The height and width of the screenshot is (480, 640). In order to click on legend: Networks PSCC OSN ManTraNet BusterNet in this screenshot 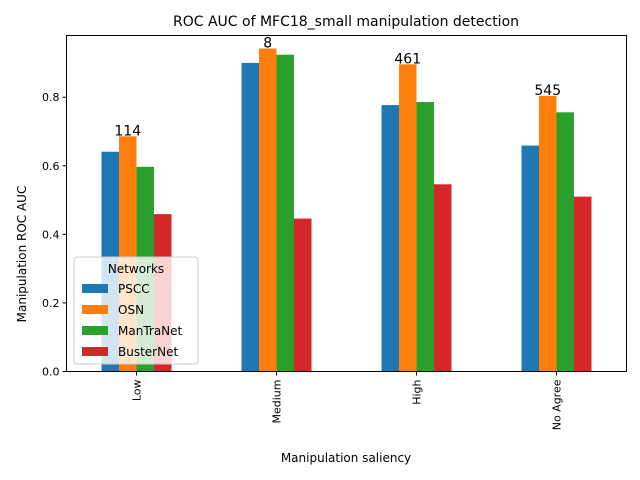, I will do `click(136, 310)`.